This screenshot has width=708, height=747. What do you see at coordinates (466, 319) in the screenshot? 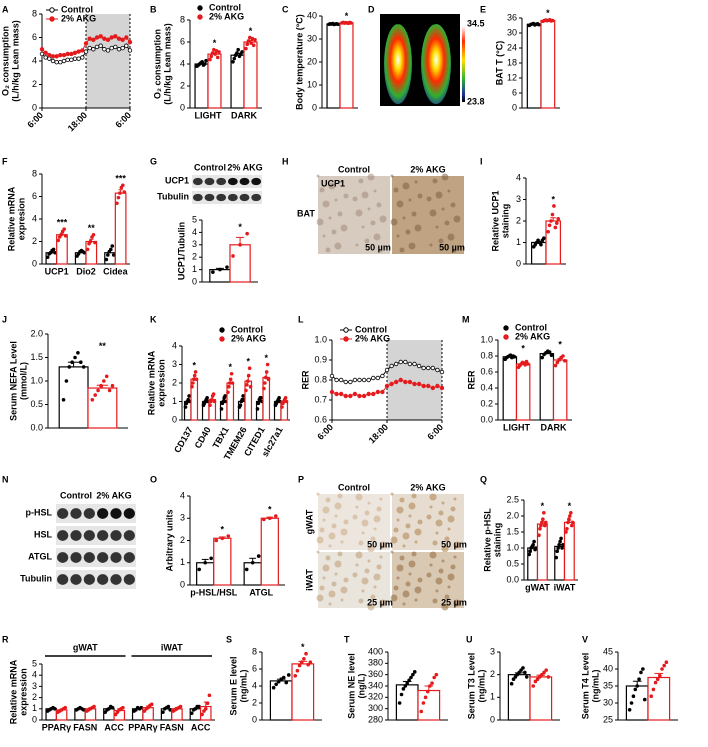
I see `panel-letter: M` at bounding box center [466, 319].